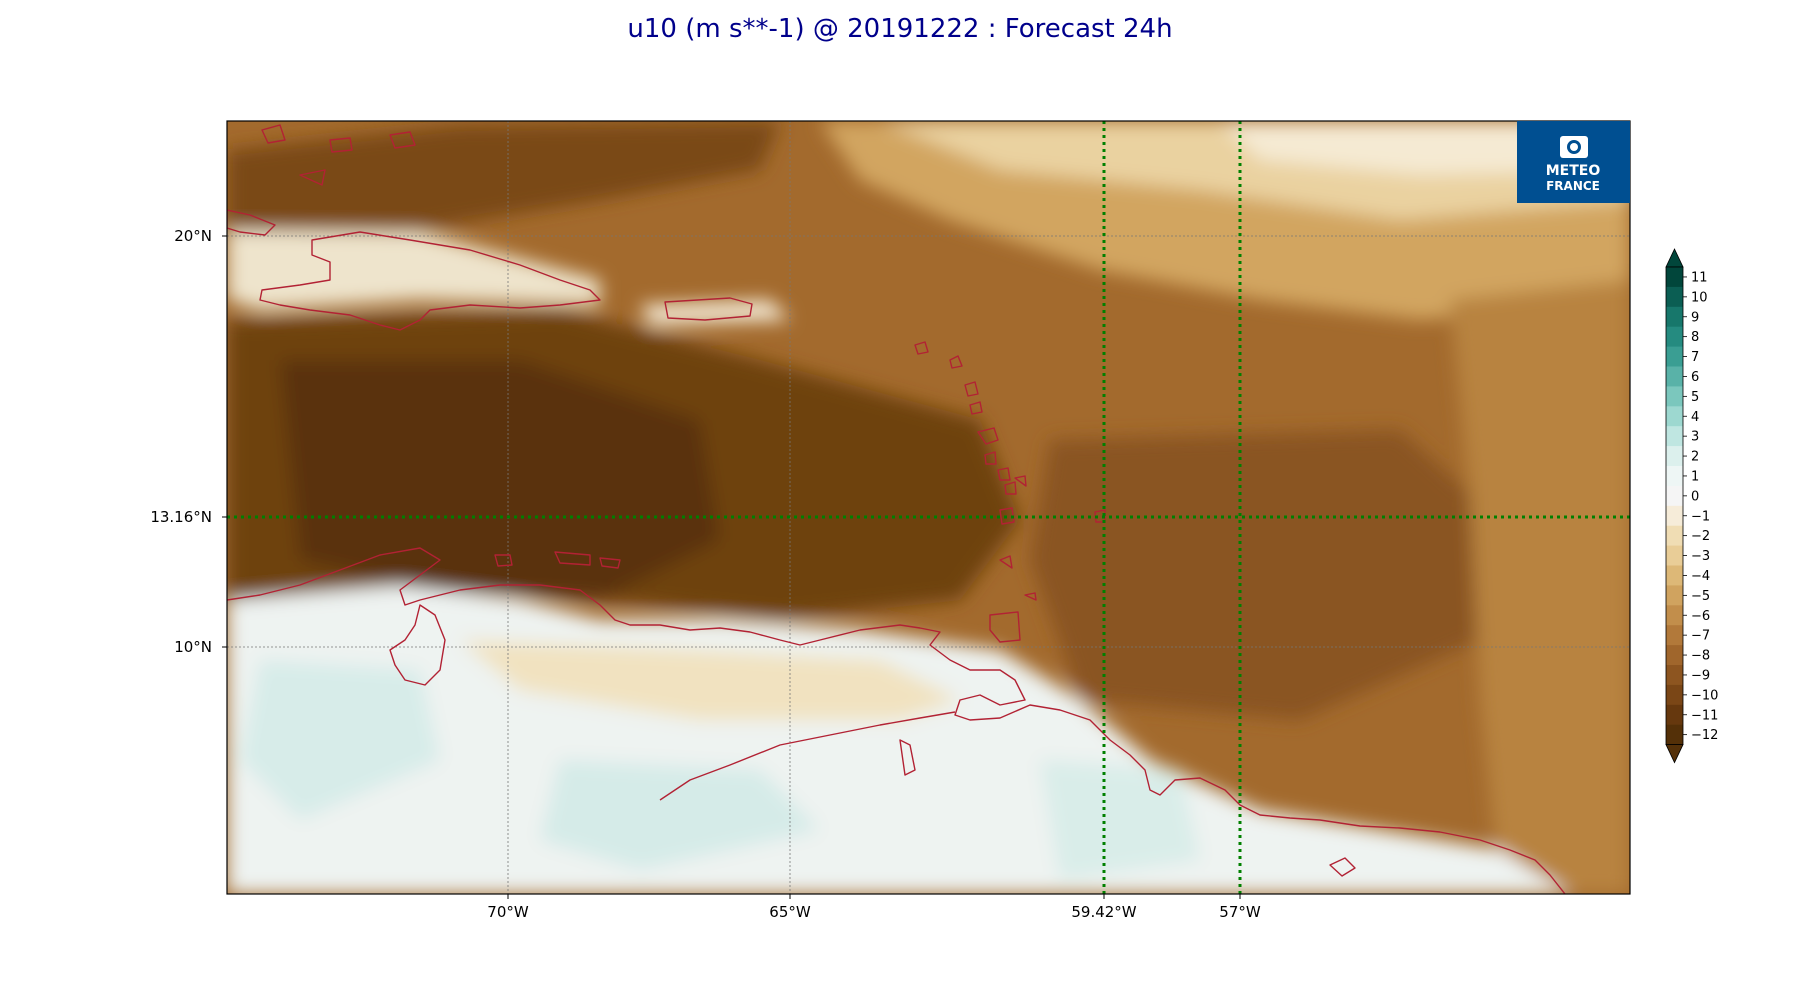 Image resolution: width=1800 pixels, height=1000 pixels. Describe the element at coordinates (1700, 556) in the screenshot. I see `colorbar-tick-label: −3` at that location.